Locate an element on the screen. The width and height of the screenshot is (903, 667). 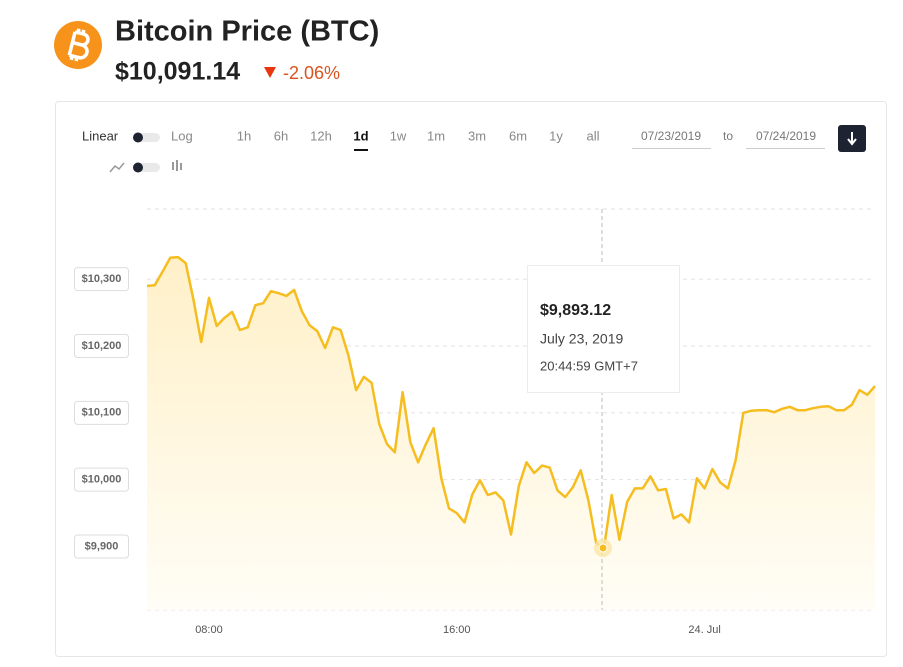
range-button: 1h is located at coordinates (244, 135).